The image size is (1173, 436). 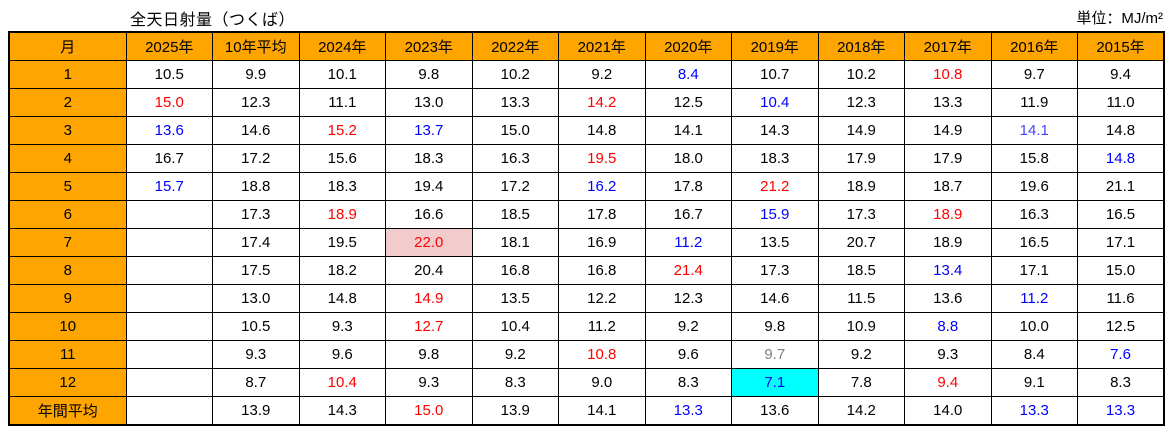 What do you see at coordinates (948, 102) in the screenshot?
I see `cell-2-2017年: 13.3` at bounding box center [948, 102].